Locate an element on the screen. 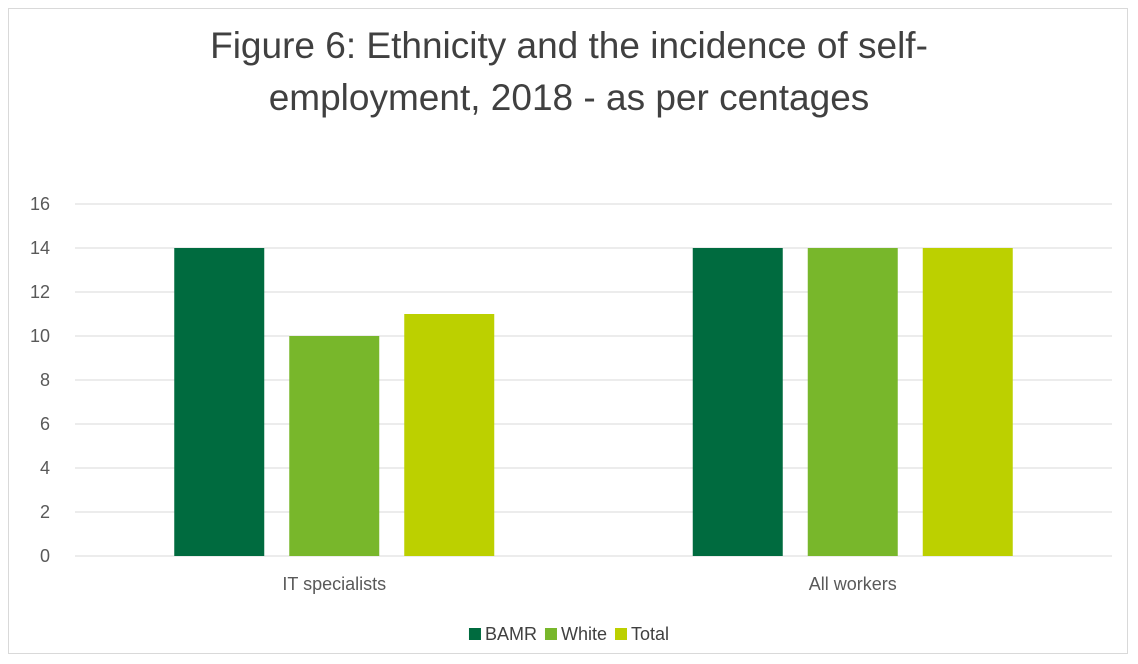  bar-total-it-specialists is located at coordinates (449, 435).